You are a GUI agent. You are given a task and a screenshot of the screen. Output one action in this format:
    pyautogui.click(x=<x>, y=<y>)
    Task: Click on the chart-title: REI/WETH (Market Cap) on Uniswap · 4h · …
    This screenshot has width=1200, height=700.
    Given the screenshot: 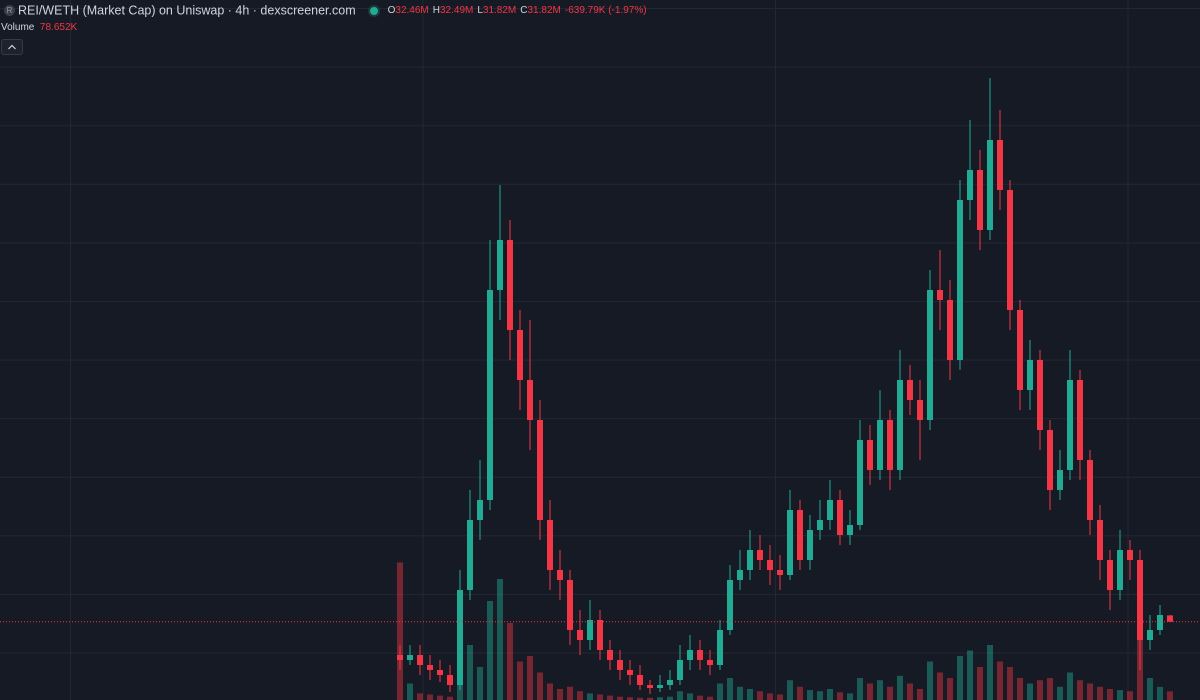 What is the action you would take?
    pyautogui.click(x=187, y=10)
    